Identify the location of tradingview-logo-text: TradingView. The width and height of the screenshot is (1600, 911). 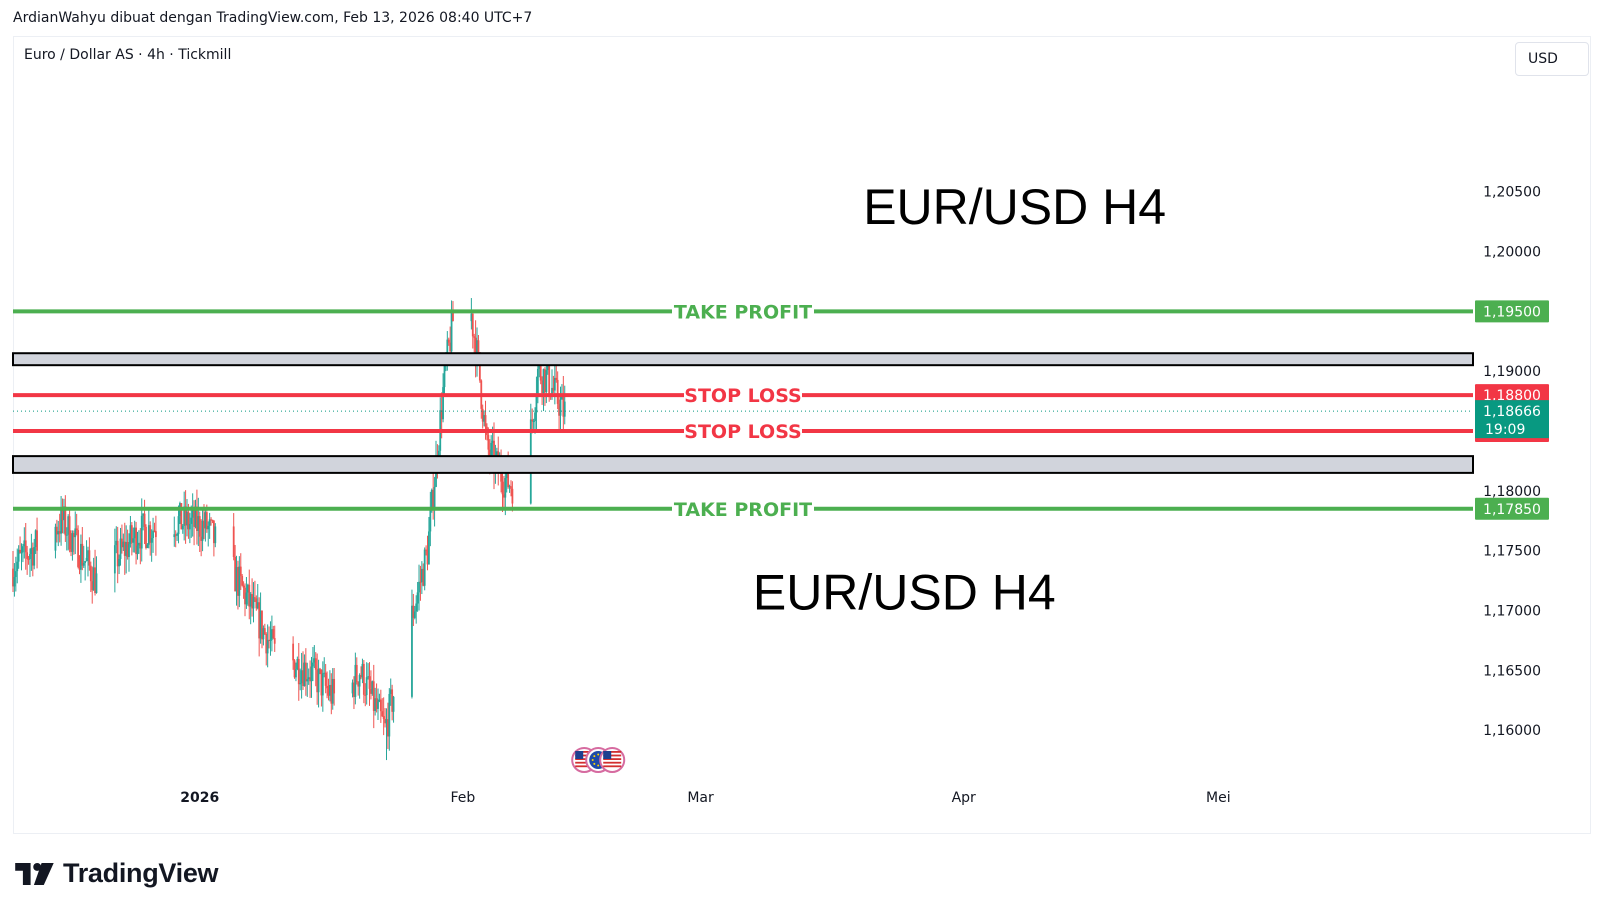
(141, 873).